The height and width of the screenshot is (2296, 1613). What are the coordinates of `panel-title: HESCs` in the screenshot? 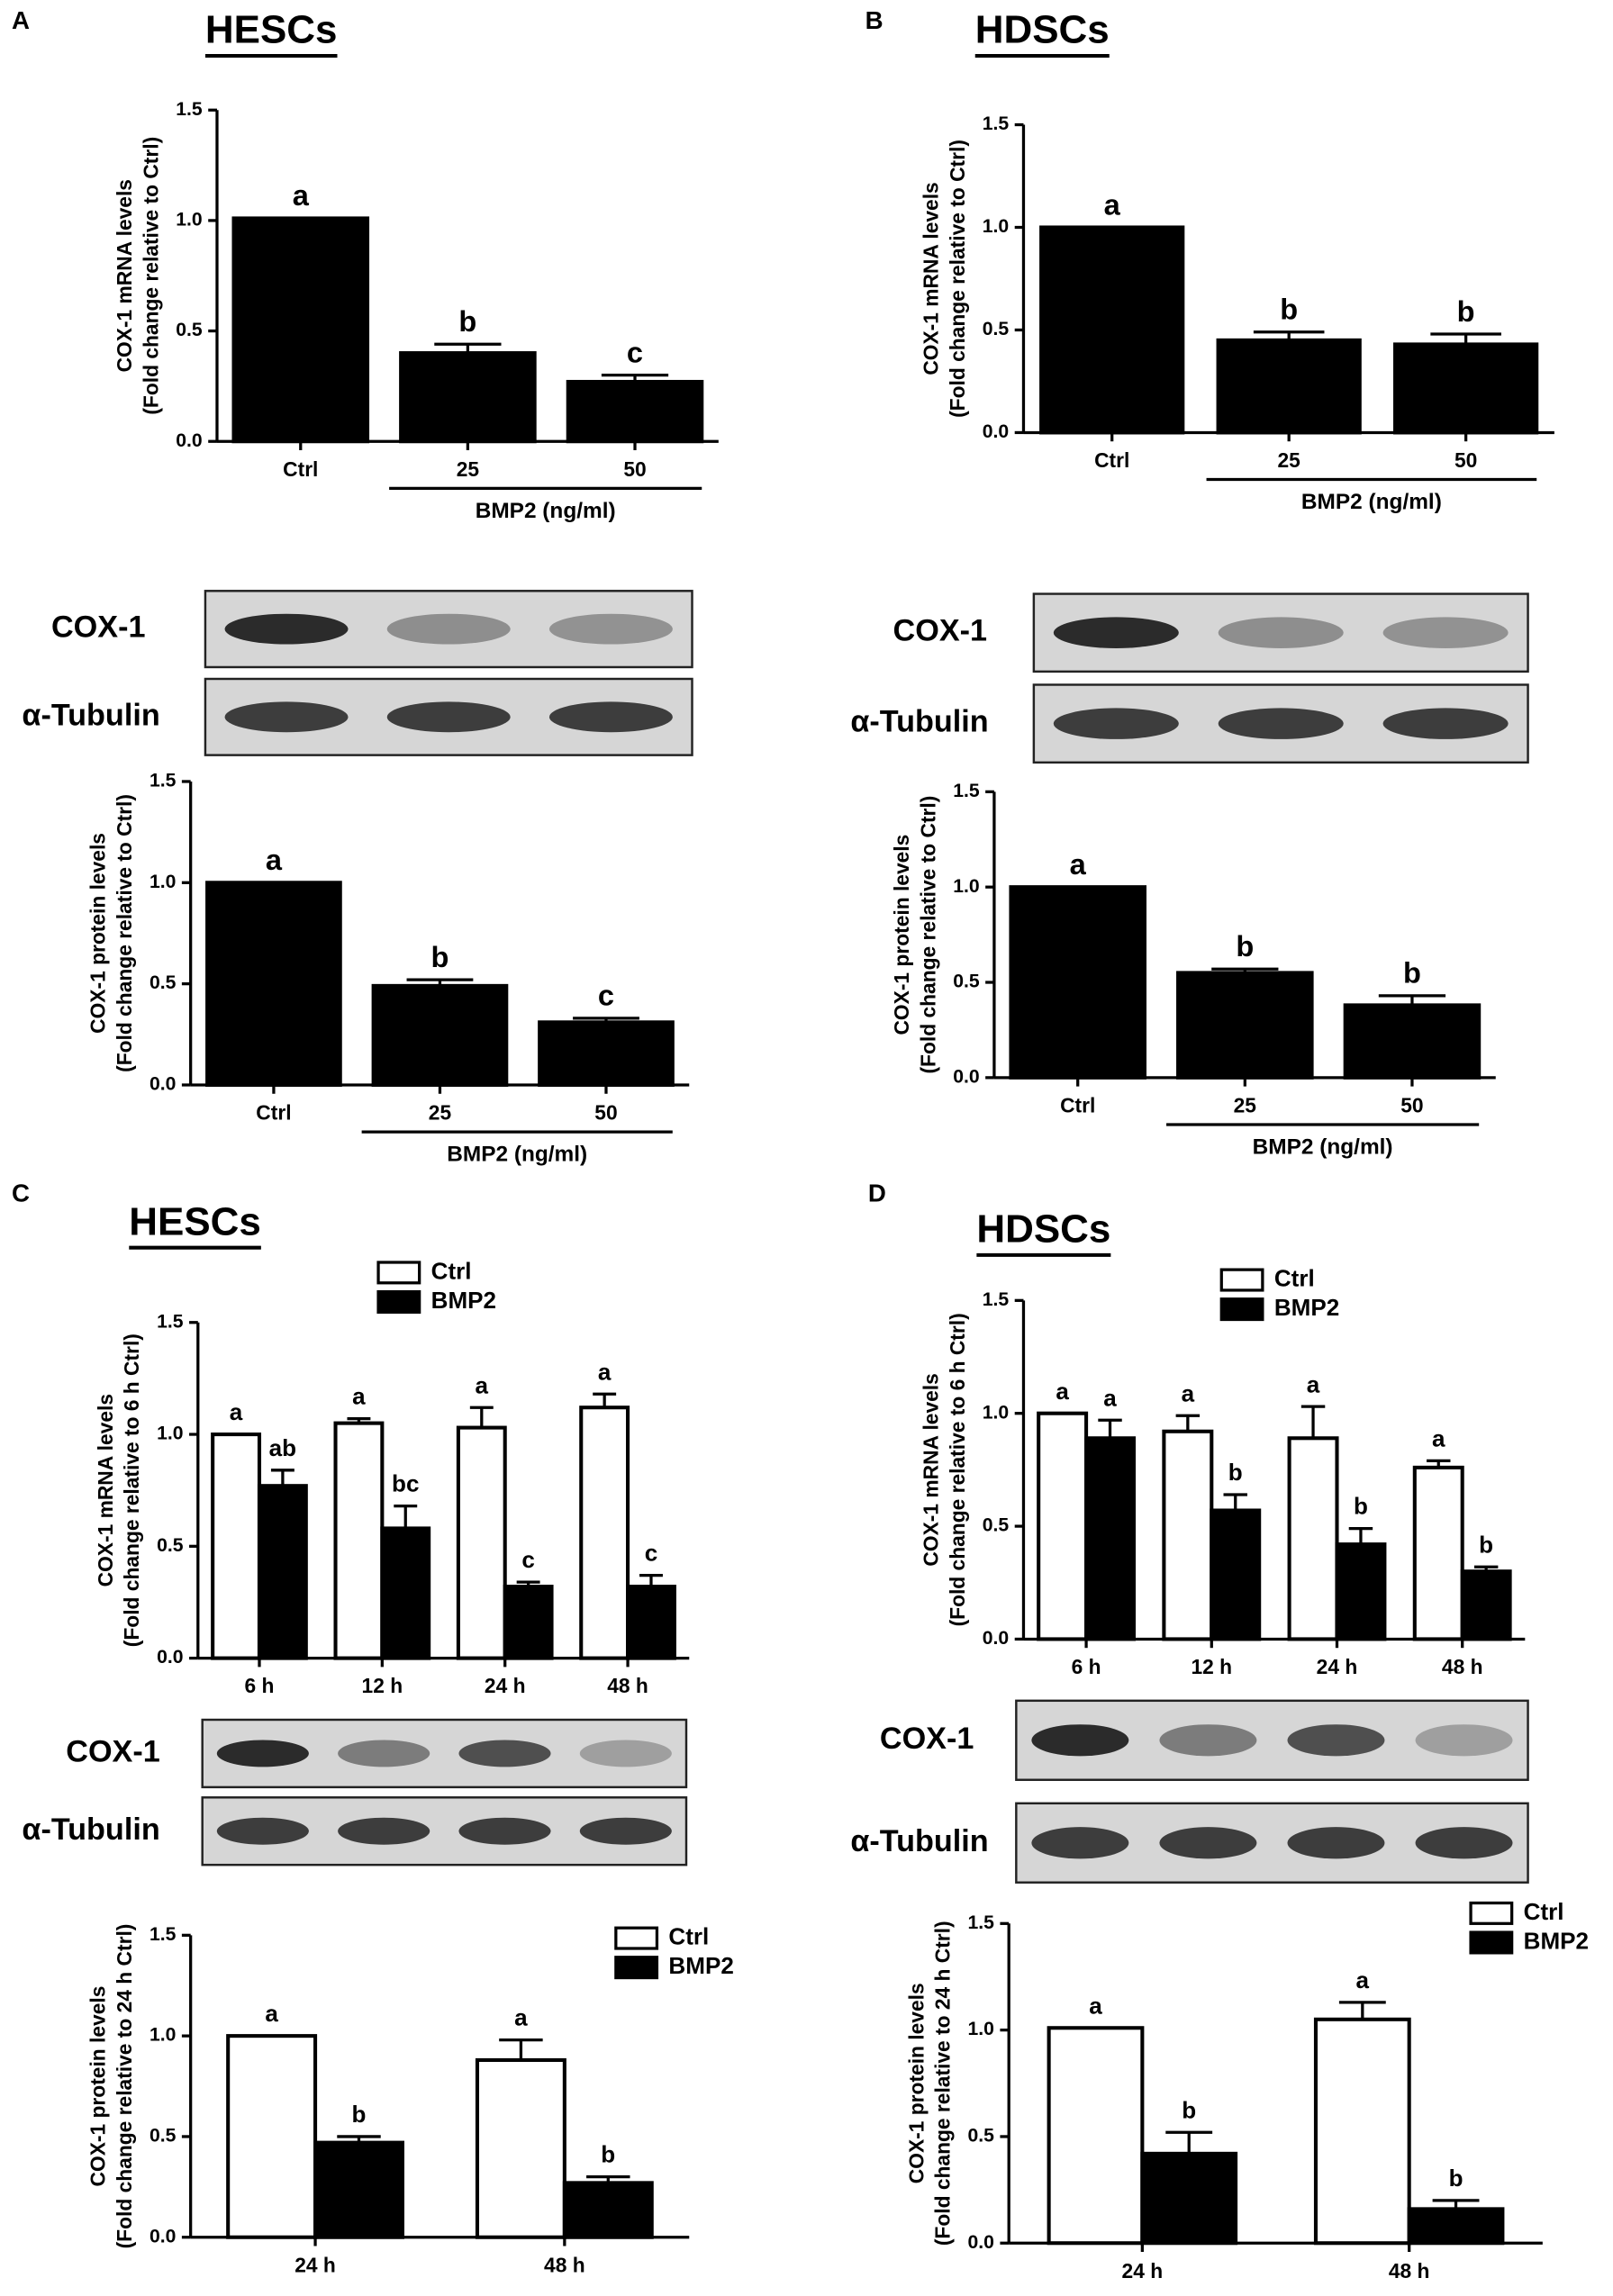 It's located at (195, 1221).